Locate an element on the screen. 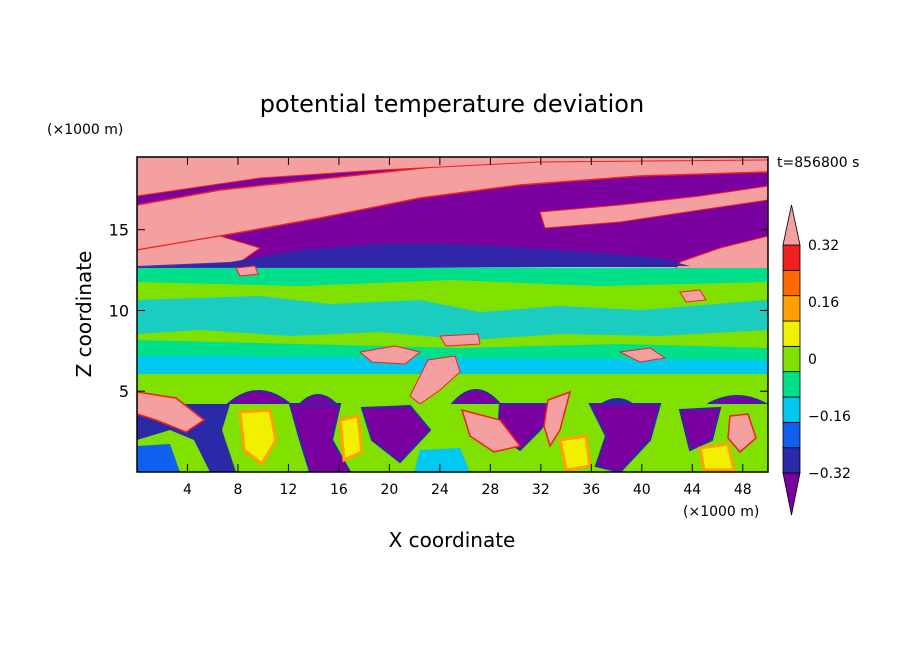 The width and height of the screenshot is (904, 654). colorbar-upper-extend is located at coordinates (791, 225).